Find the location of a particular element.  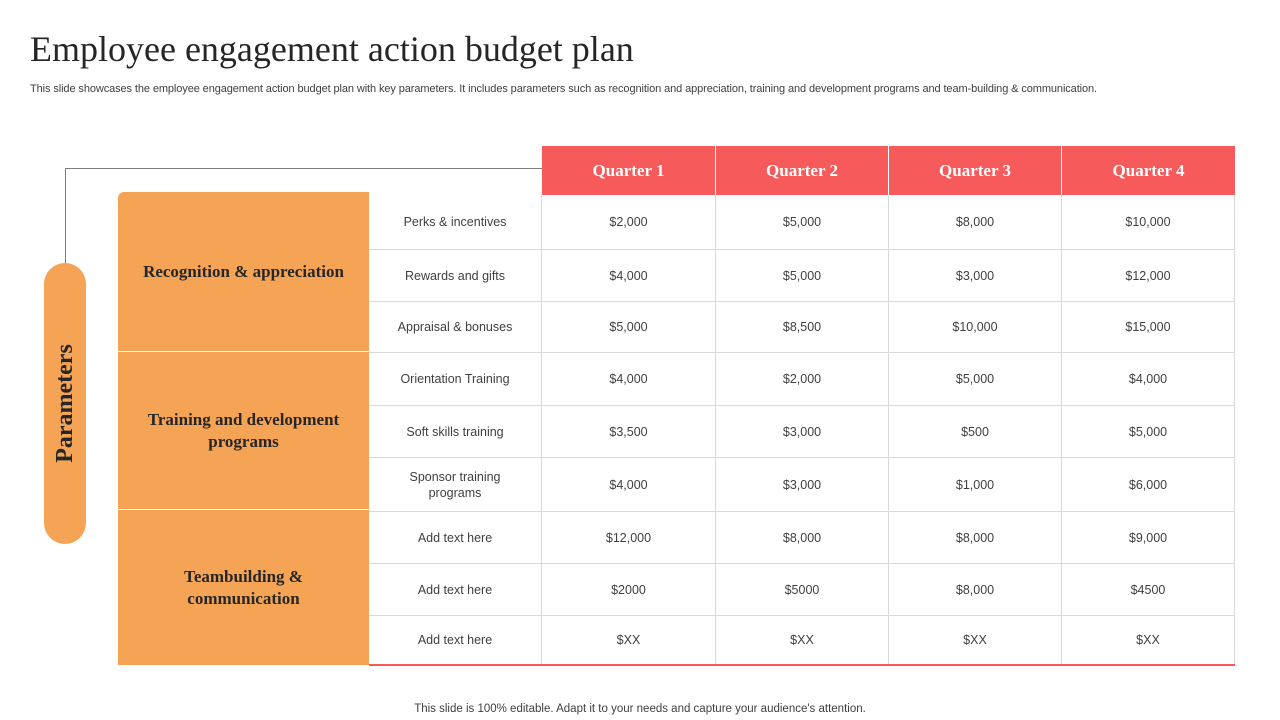

page-title: Employee engagement action budget plan is located at coordinates (332, 49).